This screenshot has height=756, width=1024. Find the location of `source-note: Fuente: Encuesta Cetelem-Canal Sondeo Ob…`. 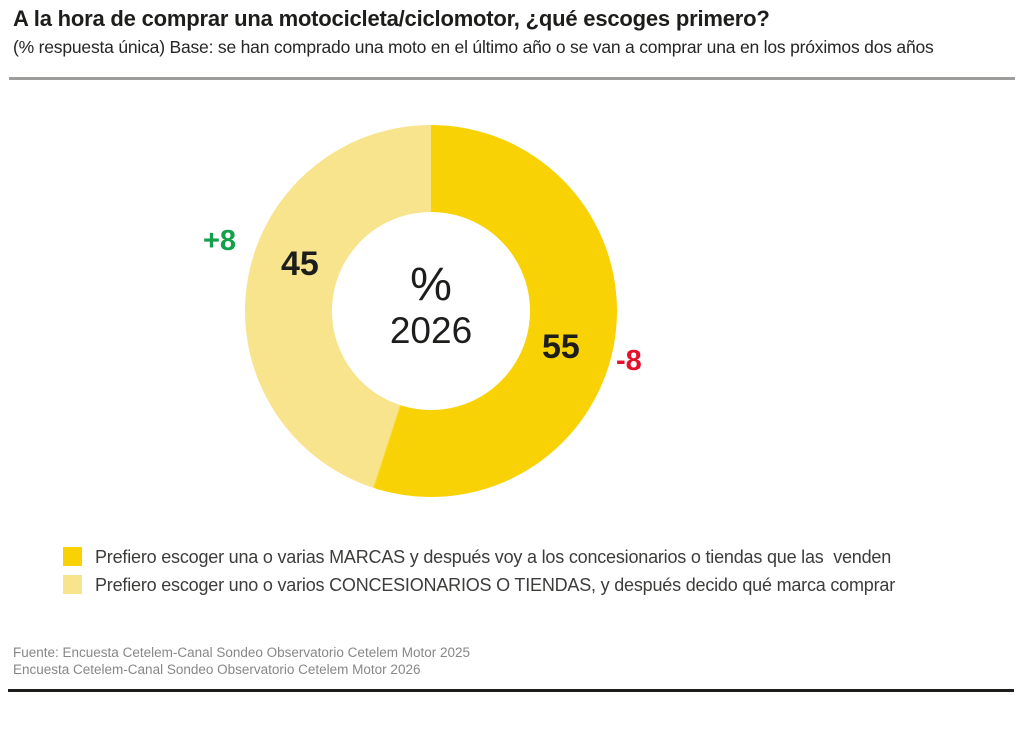

source-note: Fuente: Encuesta Cetelem-Canal Sondeo Ob… is located at coordinates (241, 661).